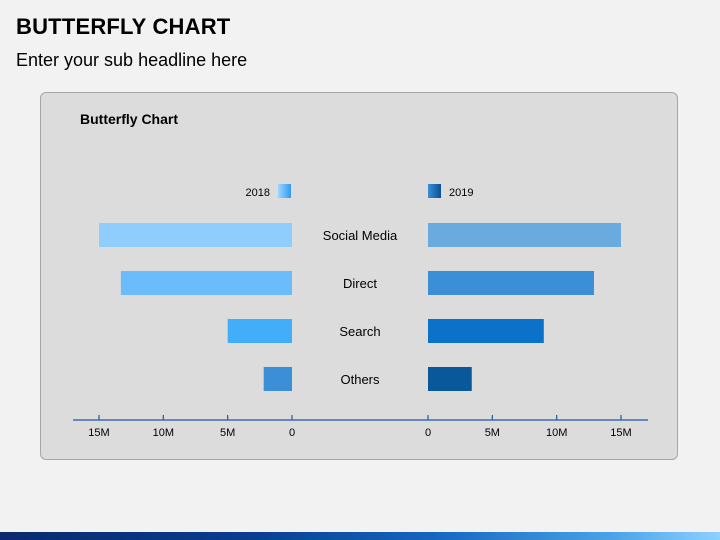 The image size is (720, 540). Describe the element at coordinates (292, 433) in the screenshot. I see `tick-label-left: 0` at that location.